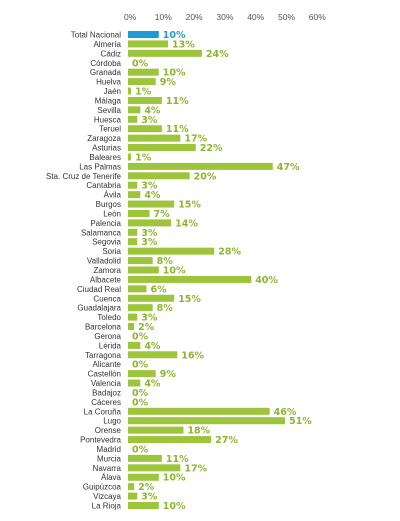 The image size is (400, 521). Describe the element at coordinates (111, 477) in the screenshot. I see `category-label: Álava` at that location.